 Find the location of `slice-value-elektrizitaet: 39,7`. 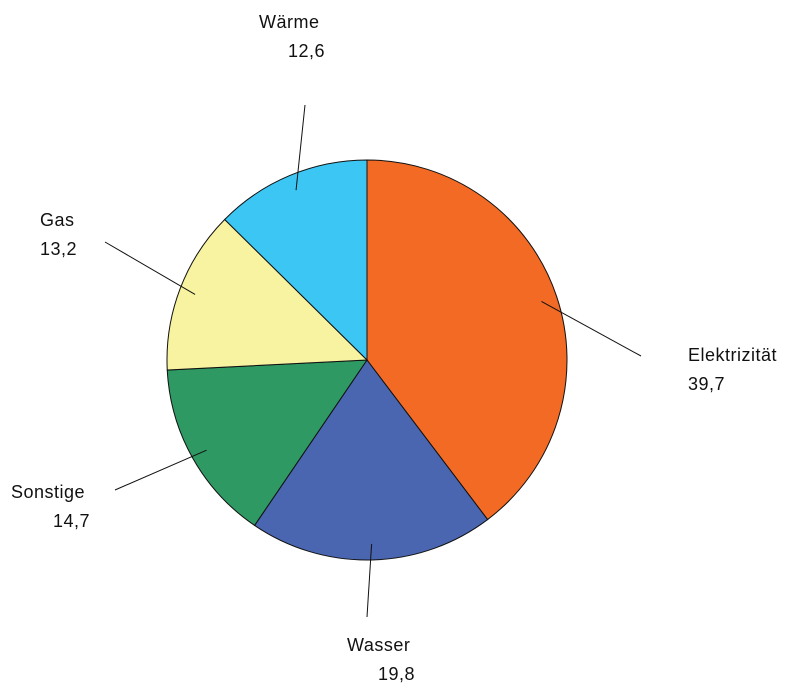

slice-value-elektrizitaet: 39,7 is located at coordinates (706, 384).